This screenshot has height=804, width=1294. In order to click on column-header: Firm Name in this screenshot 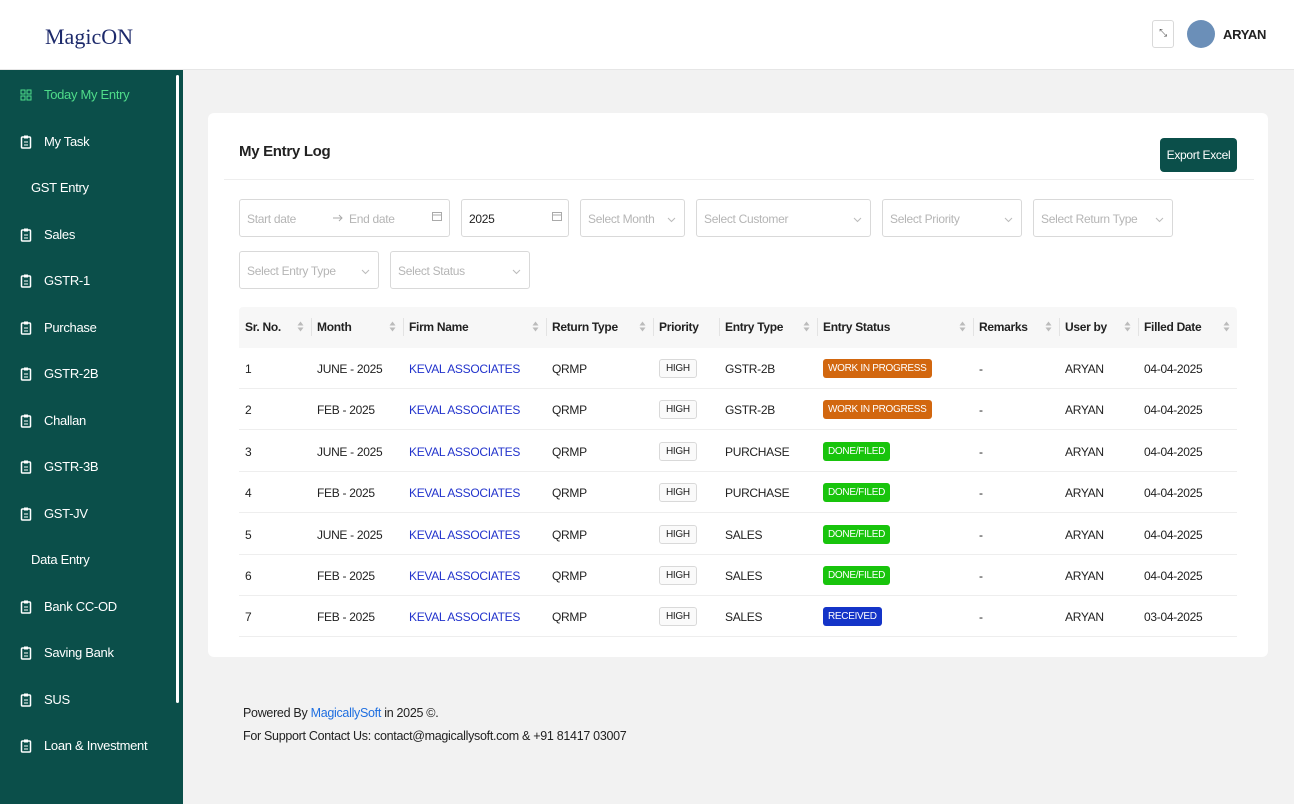, I will do `click(438, 327)`.